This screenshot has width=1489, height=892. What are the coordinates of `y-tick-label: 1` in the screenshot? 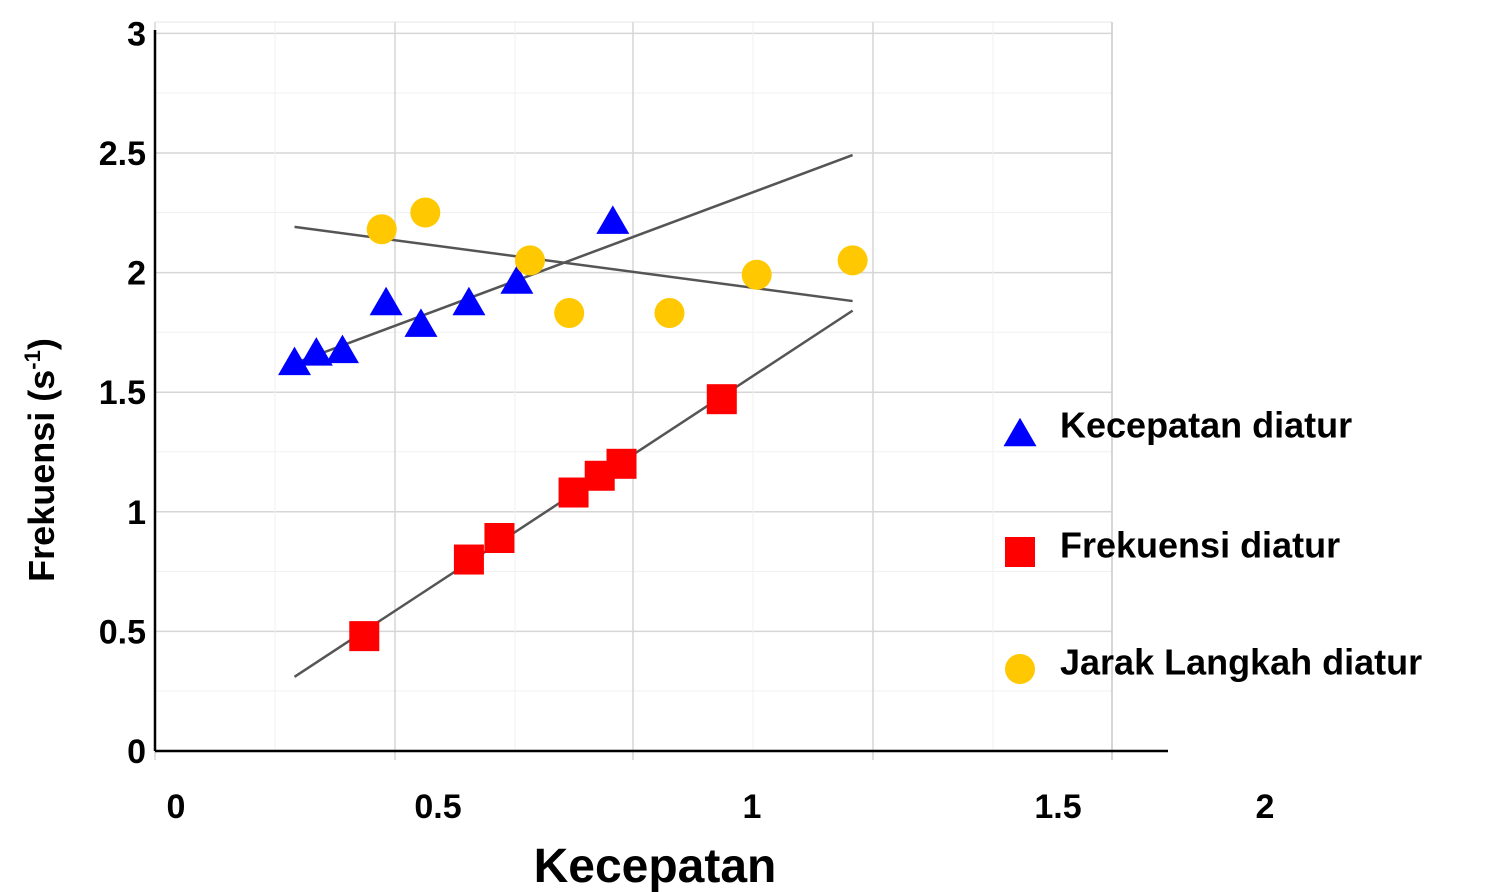 It's located at (136, 513).